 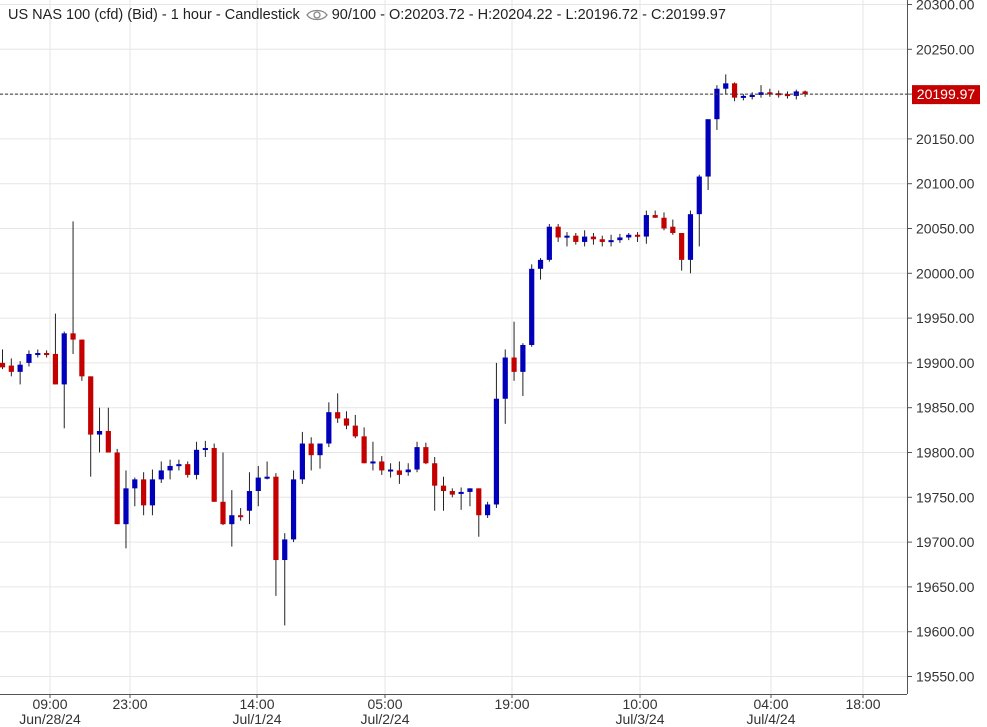 What do you see at coordinates (945, 139) in the screenshot?
I see `y-tick-label: 20150.00` at bounding box center [945, 139].